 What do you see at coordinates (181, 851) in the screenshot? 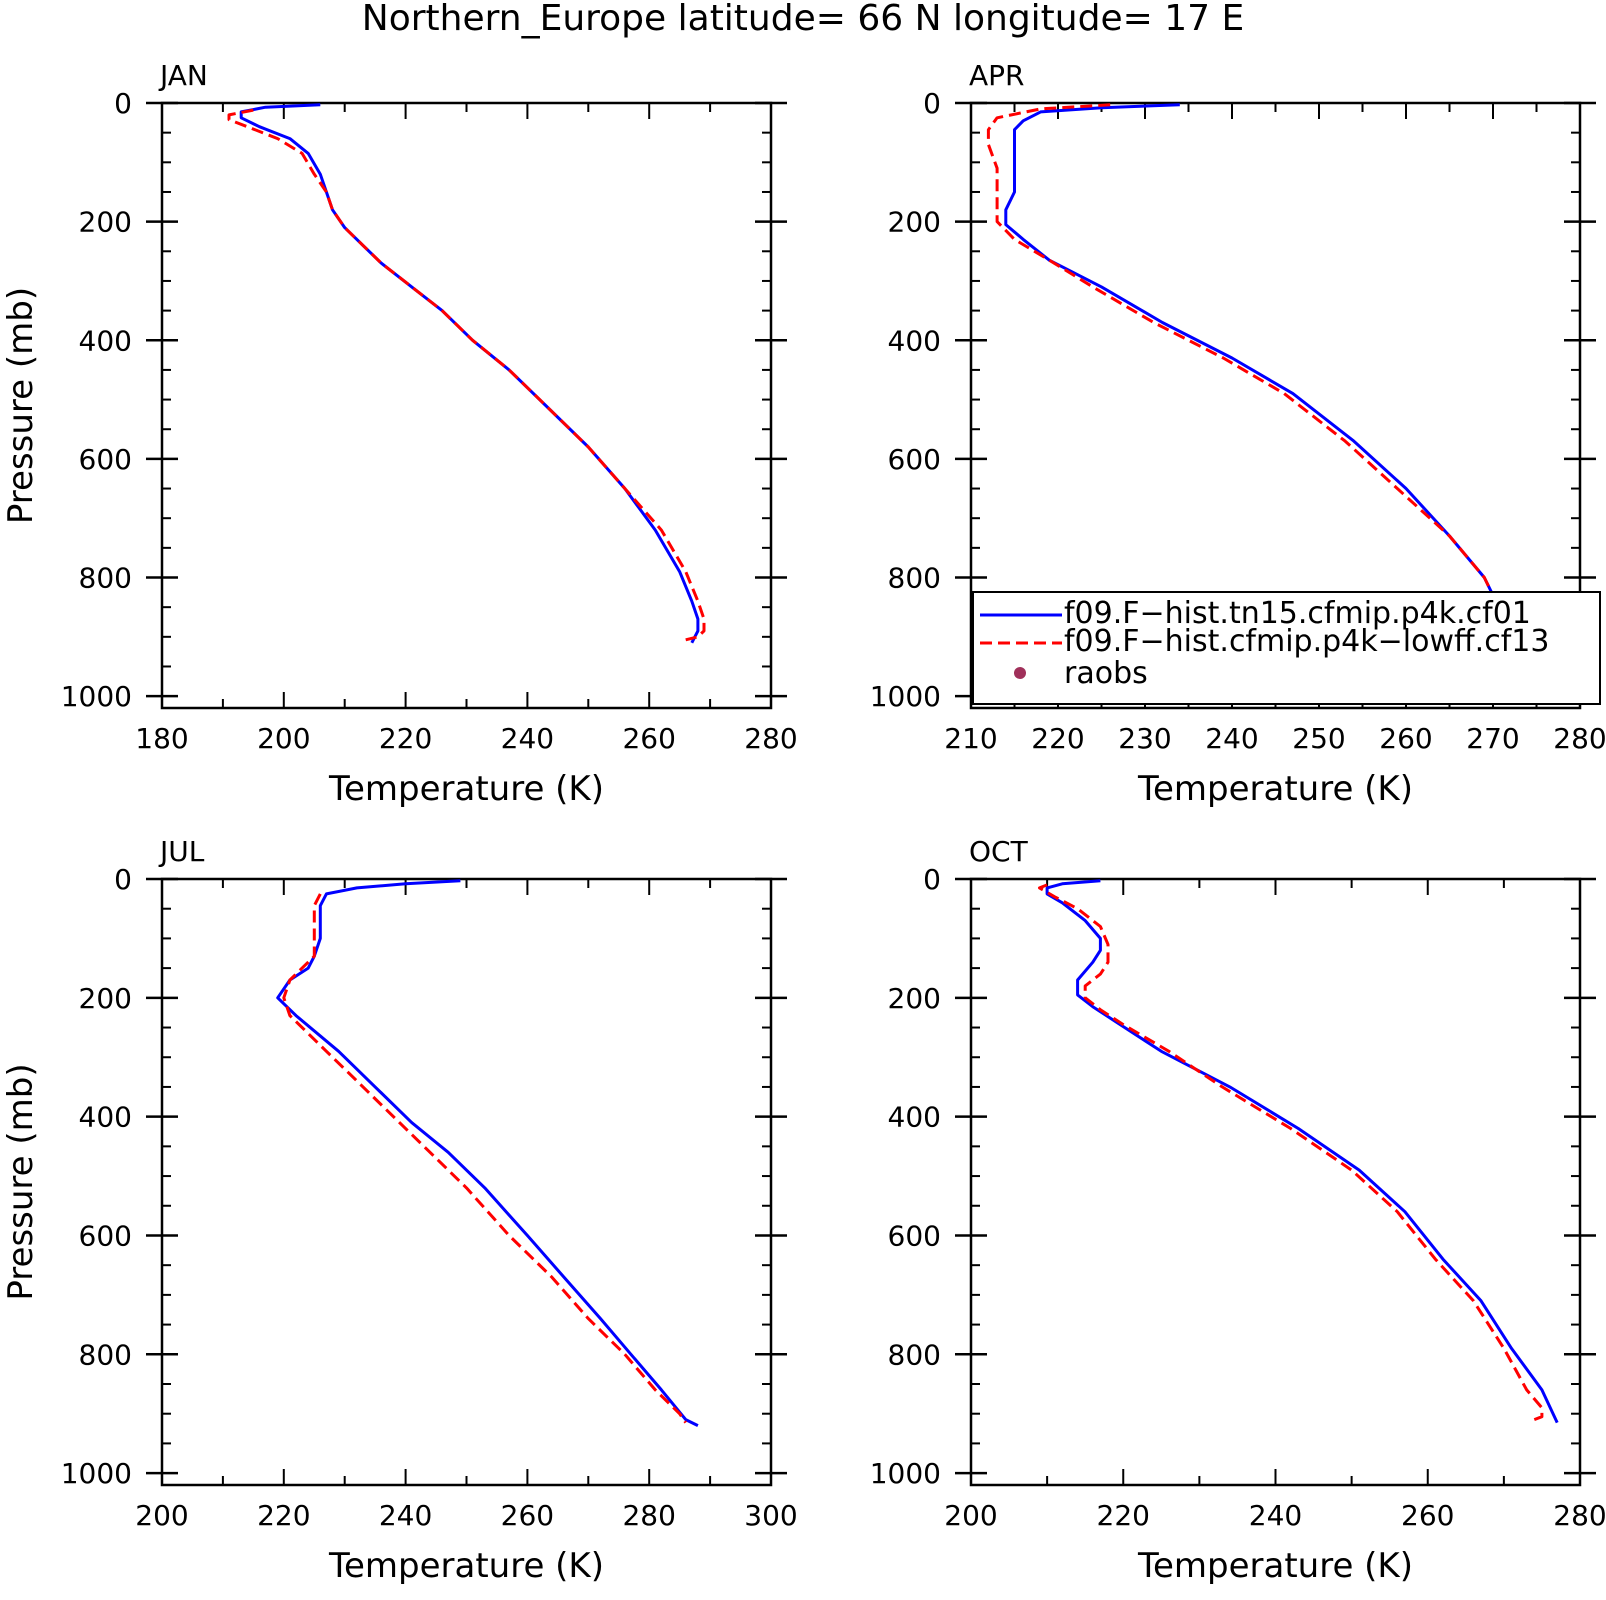
I see `panel-label: JUL` at bounding box center [181, 851].